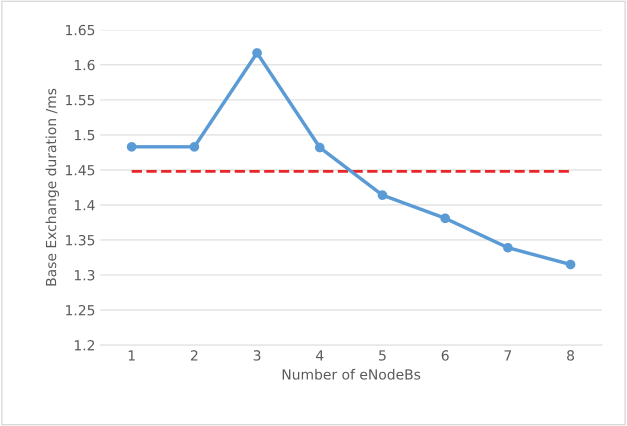 Image resolution: width=627 pixels, height=426 pixels. I want to click on y-tick-label: 1.2, so click(84, 345).